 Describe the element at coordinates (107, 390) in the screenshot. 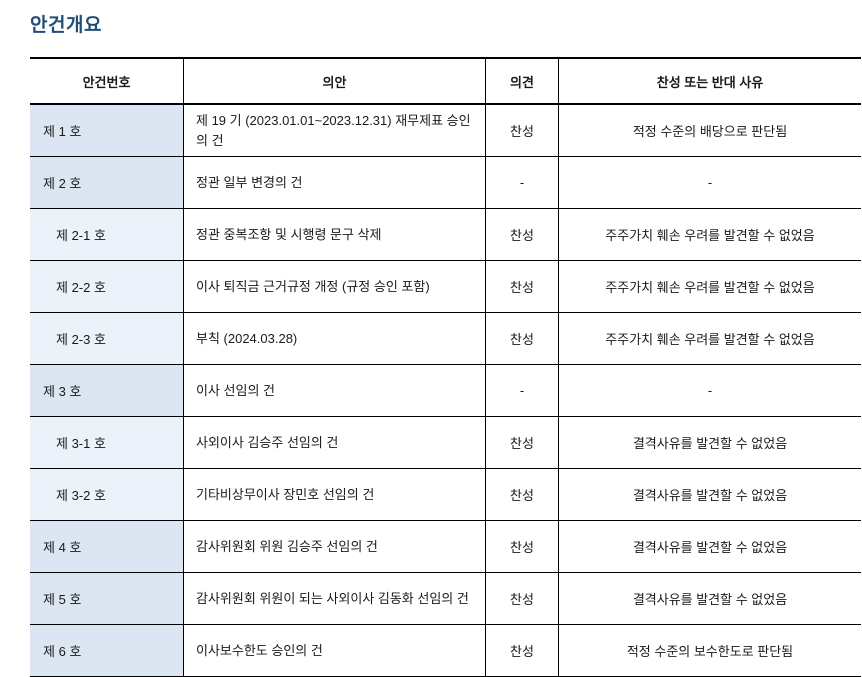

I see `agenda-no-cell: 제 3 호` at that location.